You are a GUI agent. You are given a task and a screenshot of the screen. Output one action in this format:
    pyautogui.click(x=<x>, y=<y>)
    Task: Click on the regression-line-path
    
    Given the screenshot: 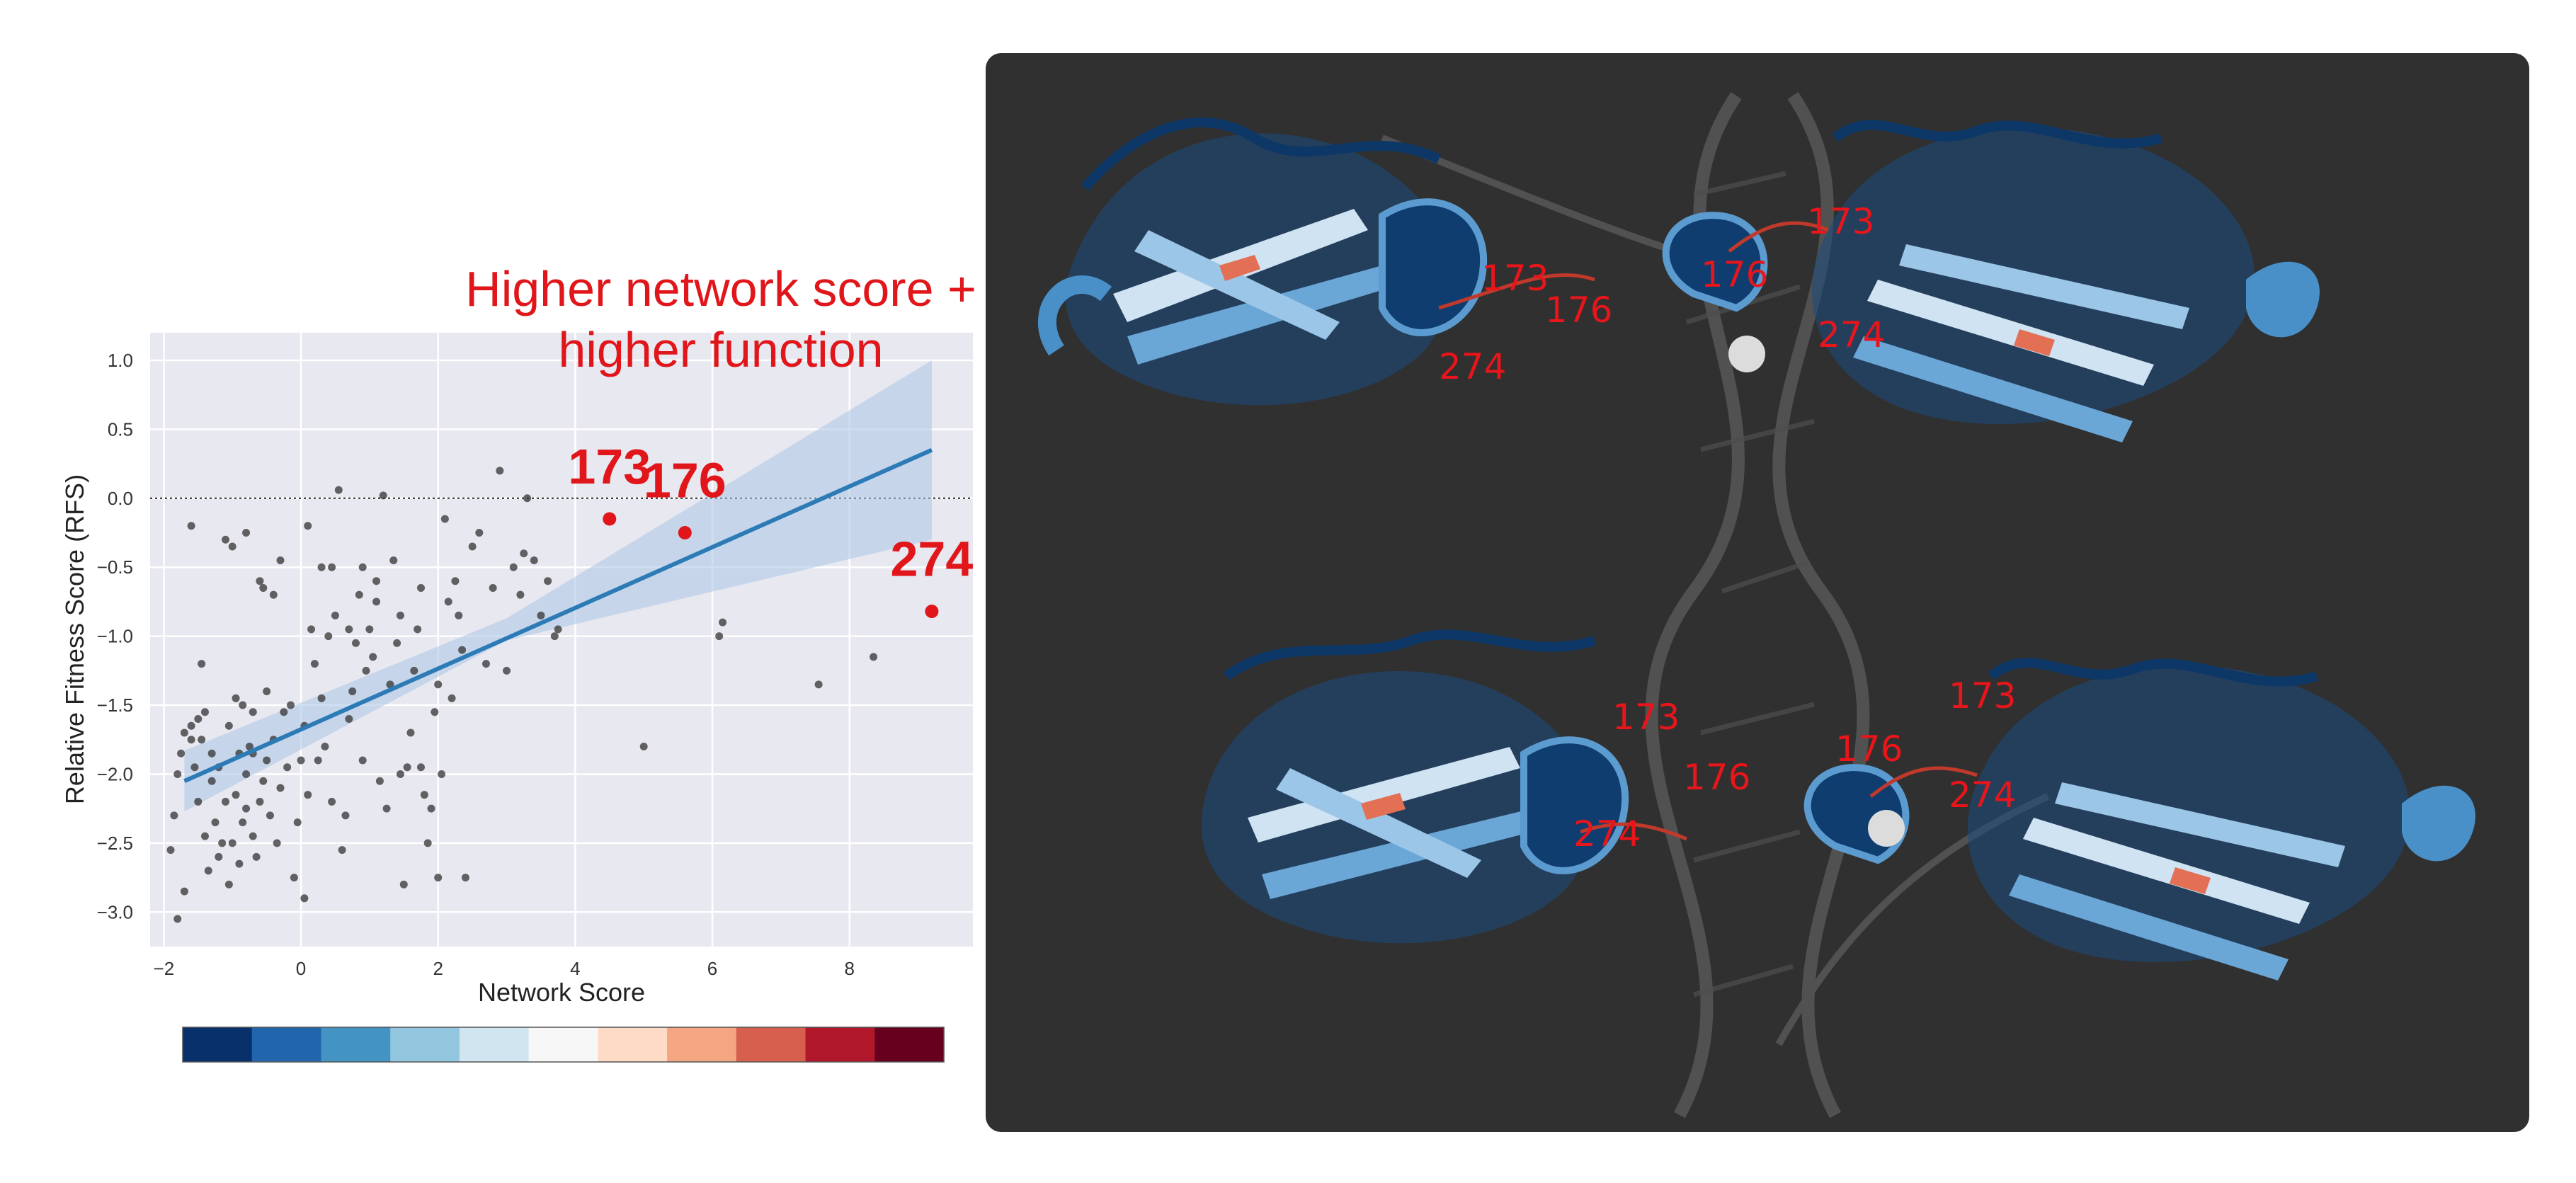 What is the action you would take?
    pyautogui.click(x=558, y=615)
    